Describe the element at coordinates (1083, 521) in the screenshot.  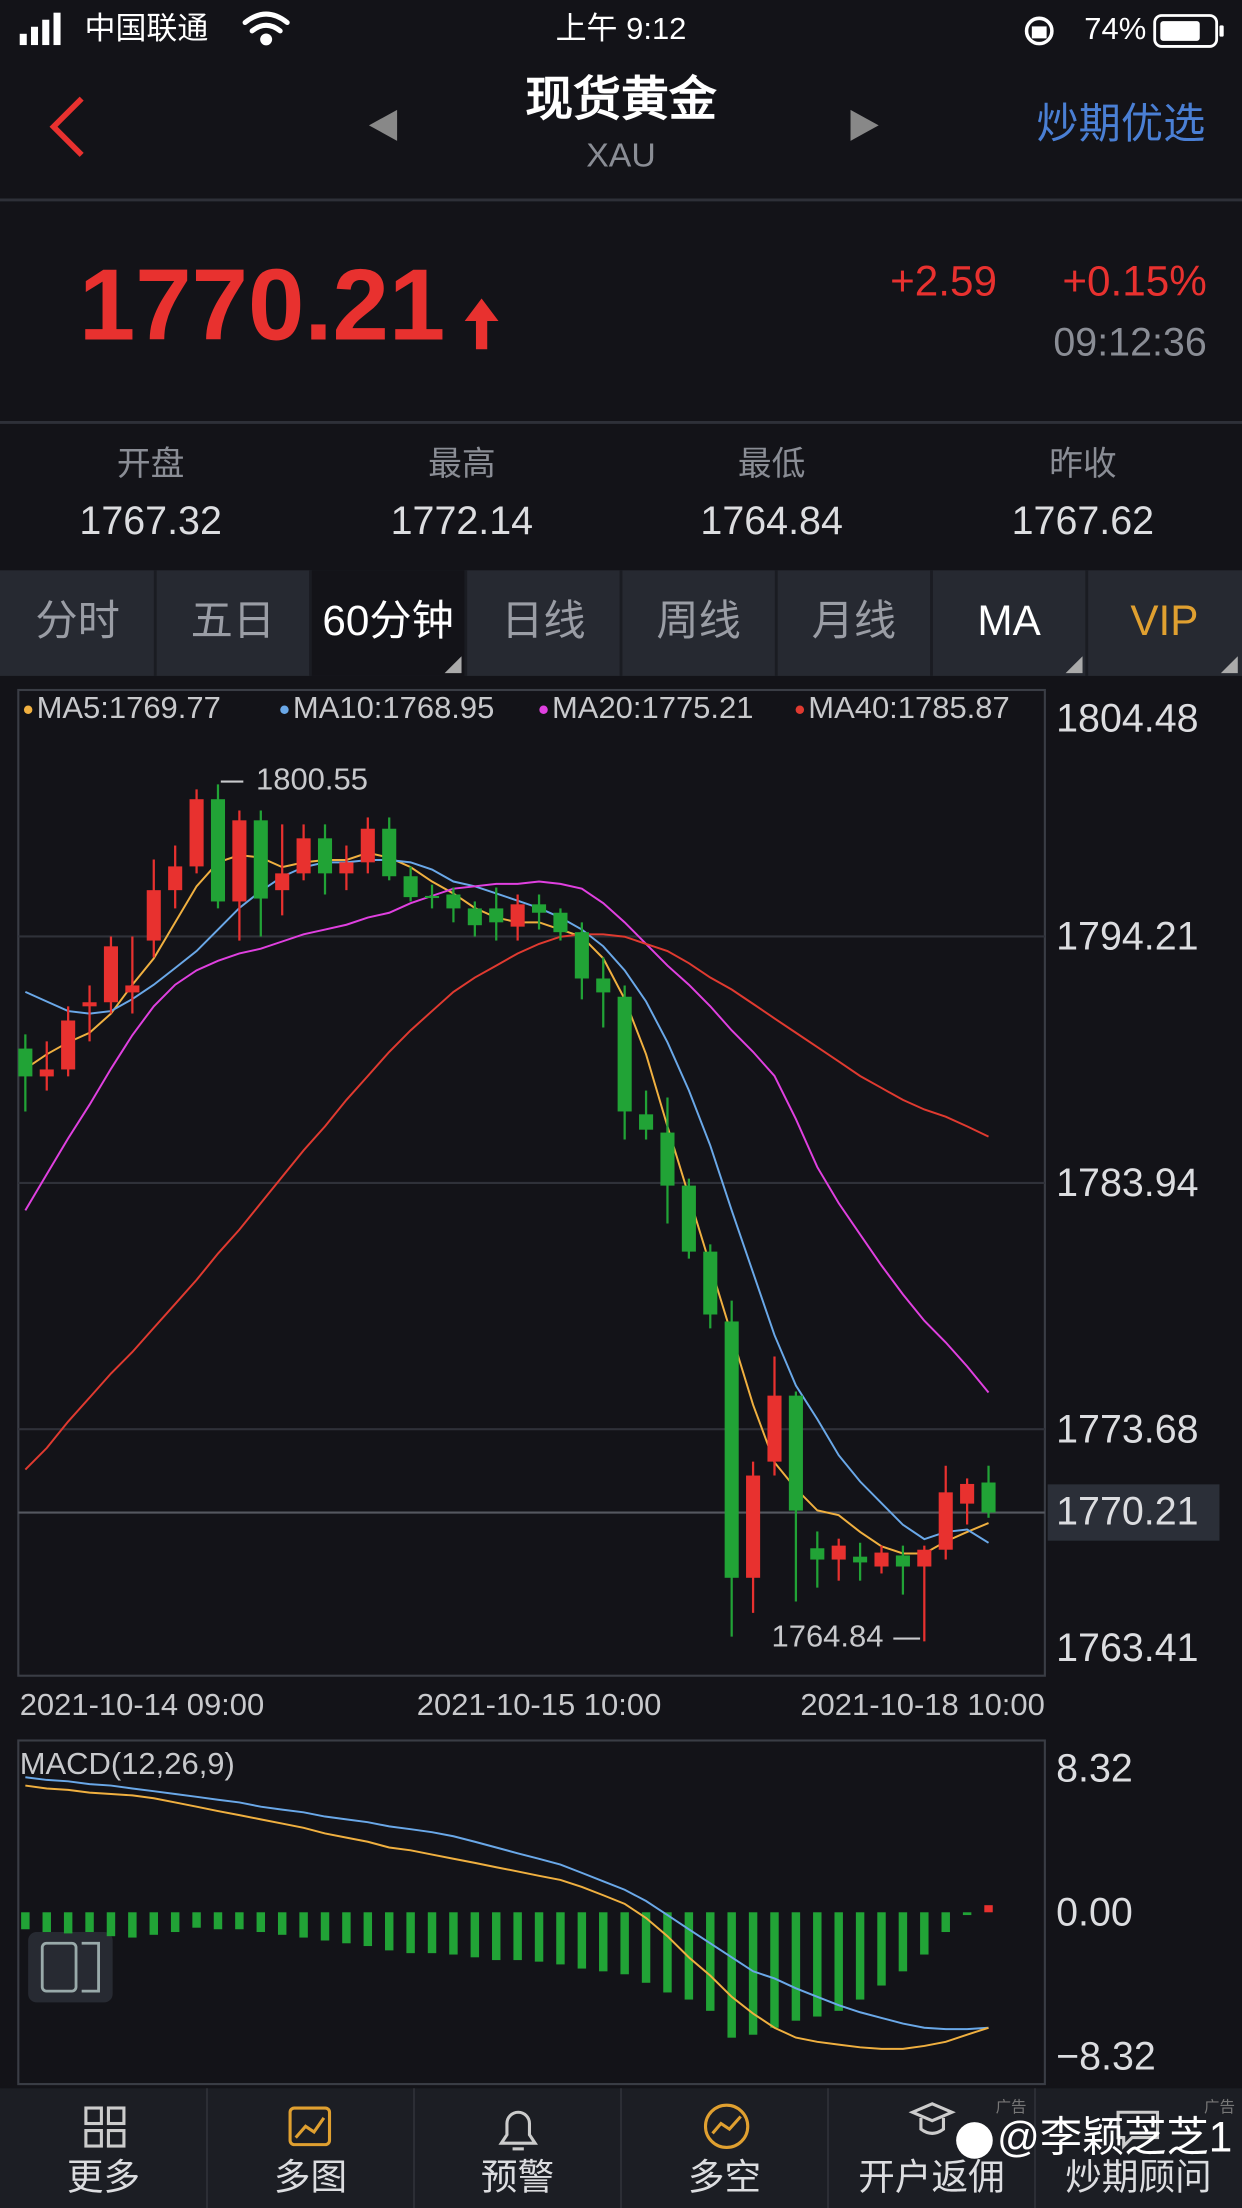
I see `stat-value: 1767.62` at that location.